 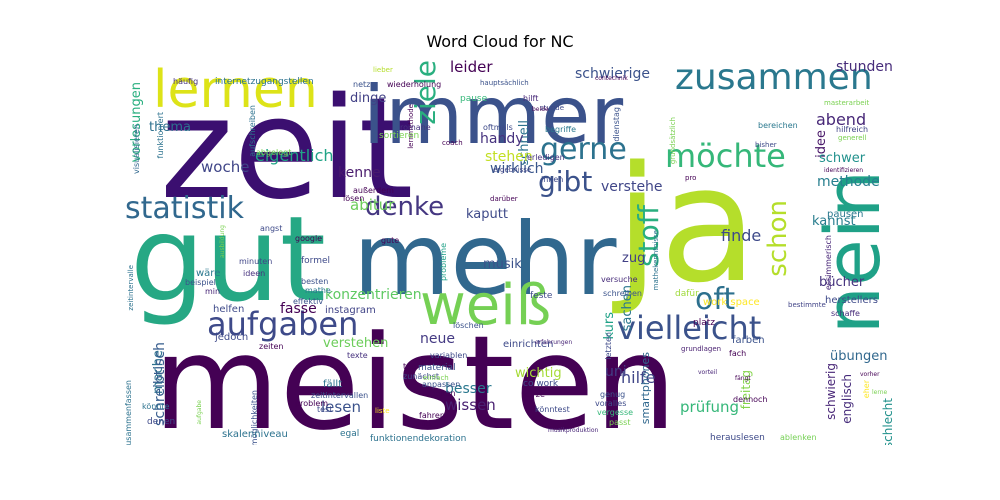 What do you see at coordinates (436, 378) in the screenshot?
I see `word-137: einfach` at bounding box center [436, 378].